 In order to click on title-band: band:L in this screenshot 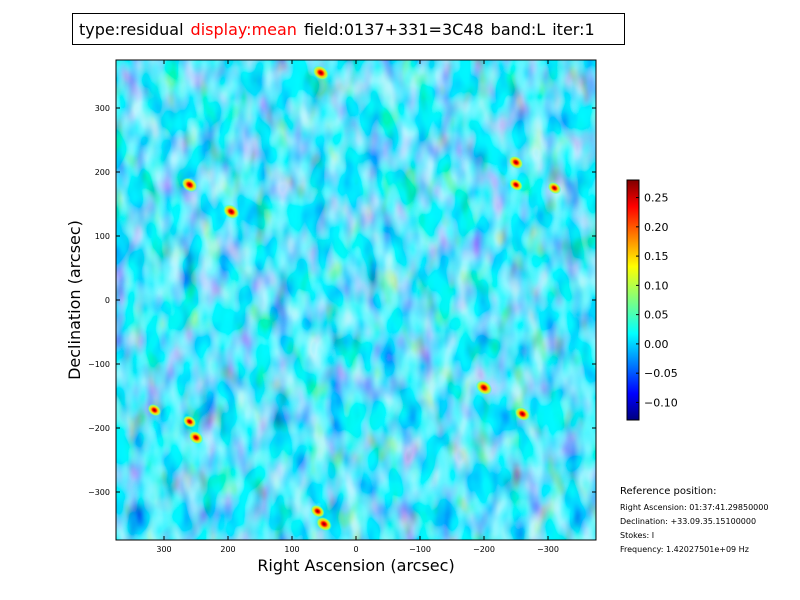, I will do `click(518, 29)`.